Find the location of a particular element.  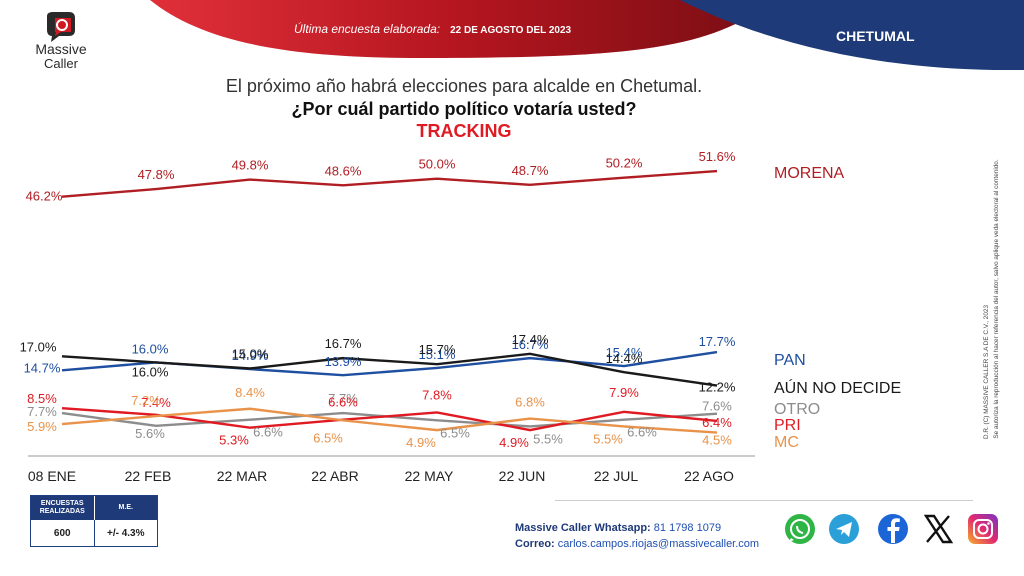

data-label-aun-no-decide-3: 16.7% is located at coordinates (343, 343).